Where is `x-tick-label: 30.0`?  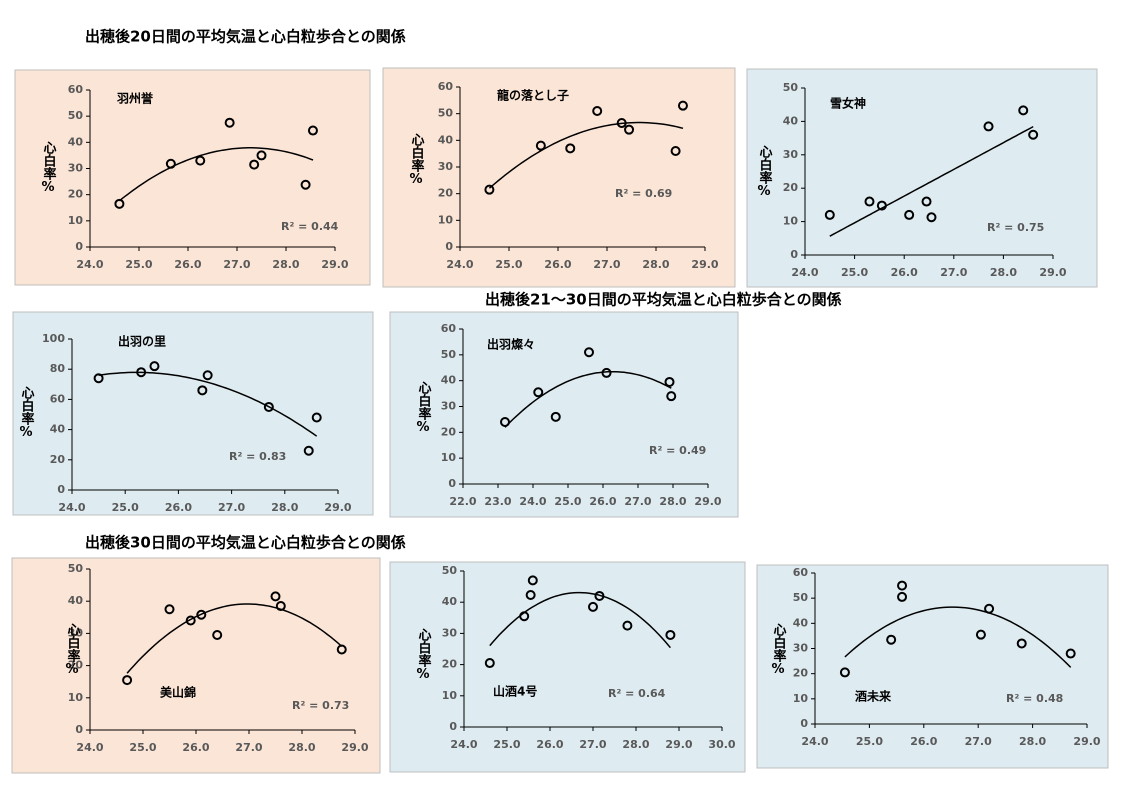
x-tick-label: 30.0 is located at coordinates (721, 744).